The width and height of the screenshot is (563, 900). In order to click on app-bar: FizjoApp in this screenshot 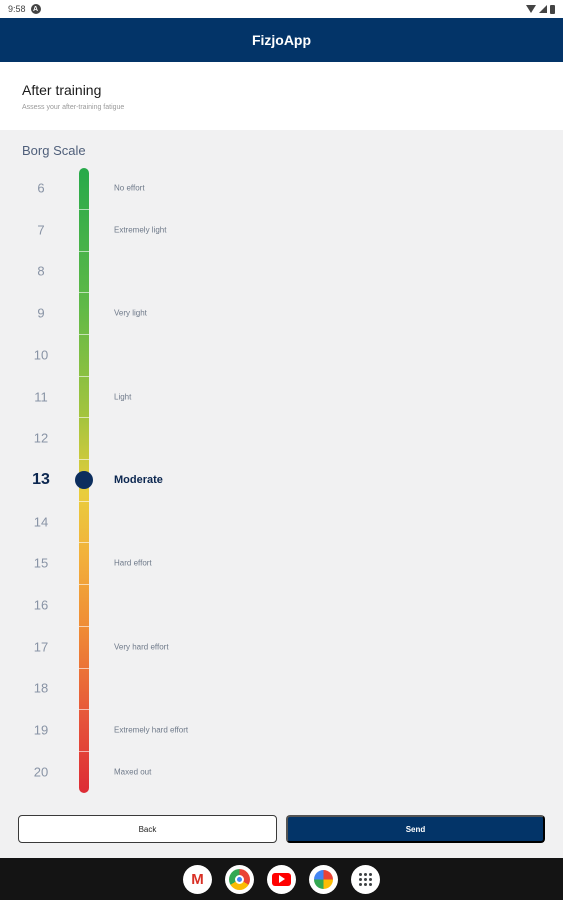, I will do `click(281, 40)`.